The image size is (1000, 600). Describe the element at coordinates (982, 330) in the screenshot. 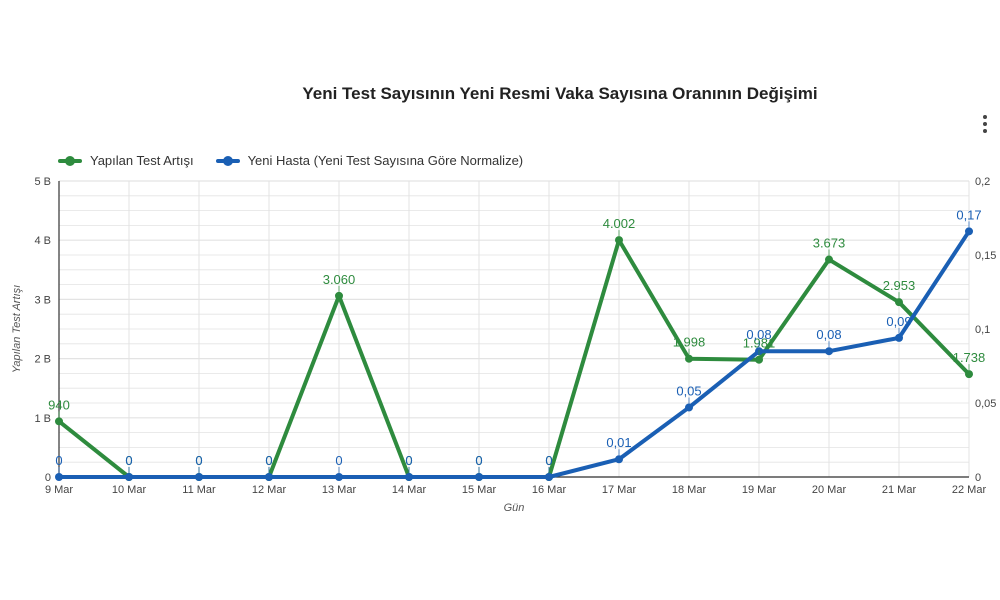

I see `y-right-tick-label: 0,1` at that location.